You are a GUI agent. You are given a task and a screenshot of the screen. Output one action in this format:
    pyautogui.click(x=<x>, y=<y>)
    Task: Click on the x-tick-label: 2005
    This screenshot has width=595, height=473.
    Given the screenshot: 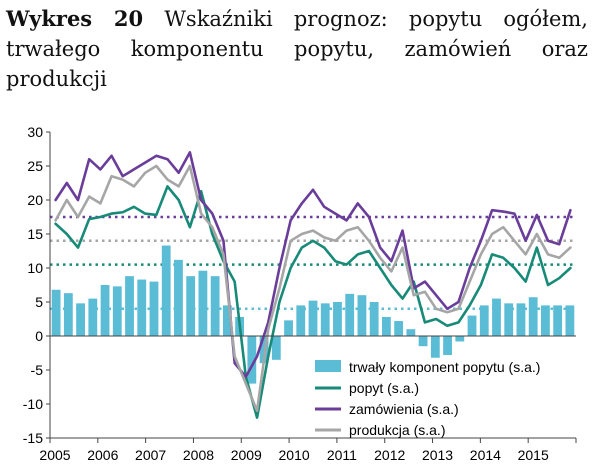 What is the action you would take?
    pyautogui.click(x=54, y=455)
    